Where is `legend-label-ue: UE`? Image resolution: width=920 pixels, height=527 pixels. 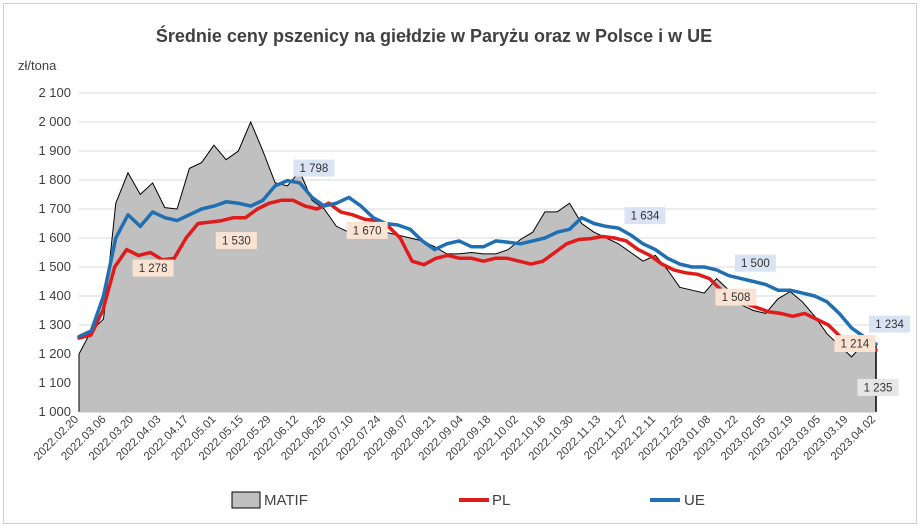 legend-label-ue: UE is located at coordinates (694, 500).